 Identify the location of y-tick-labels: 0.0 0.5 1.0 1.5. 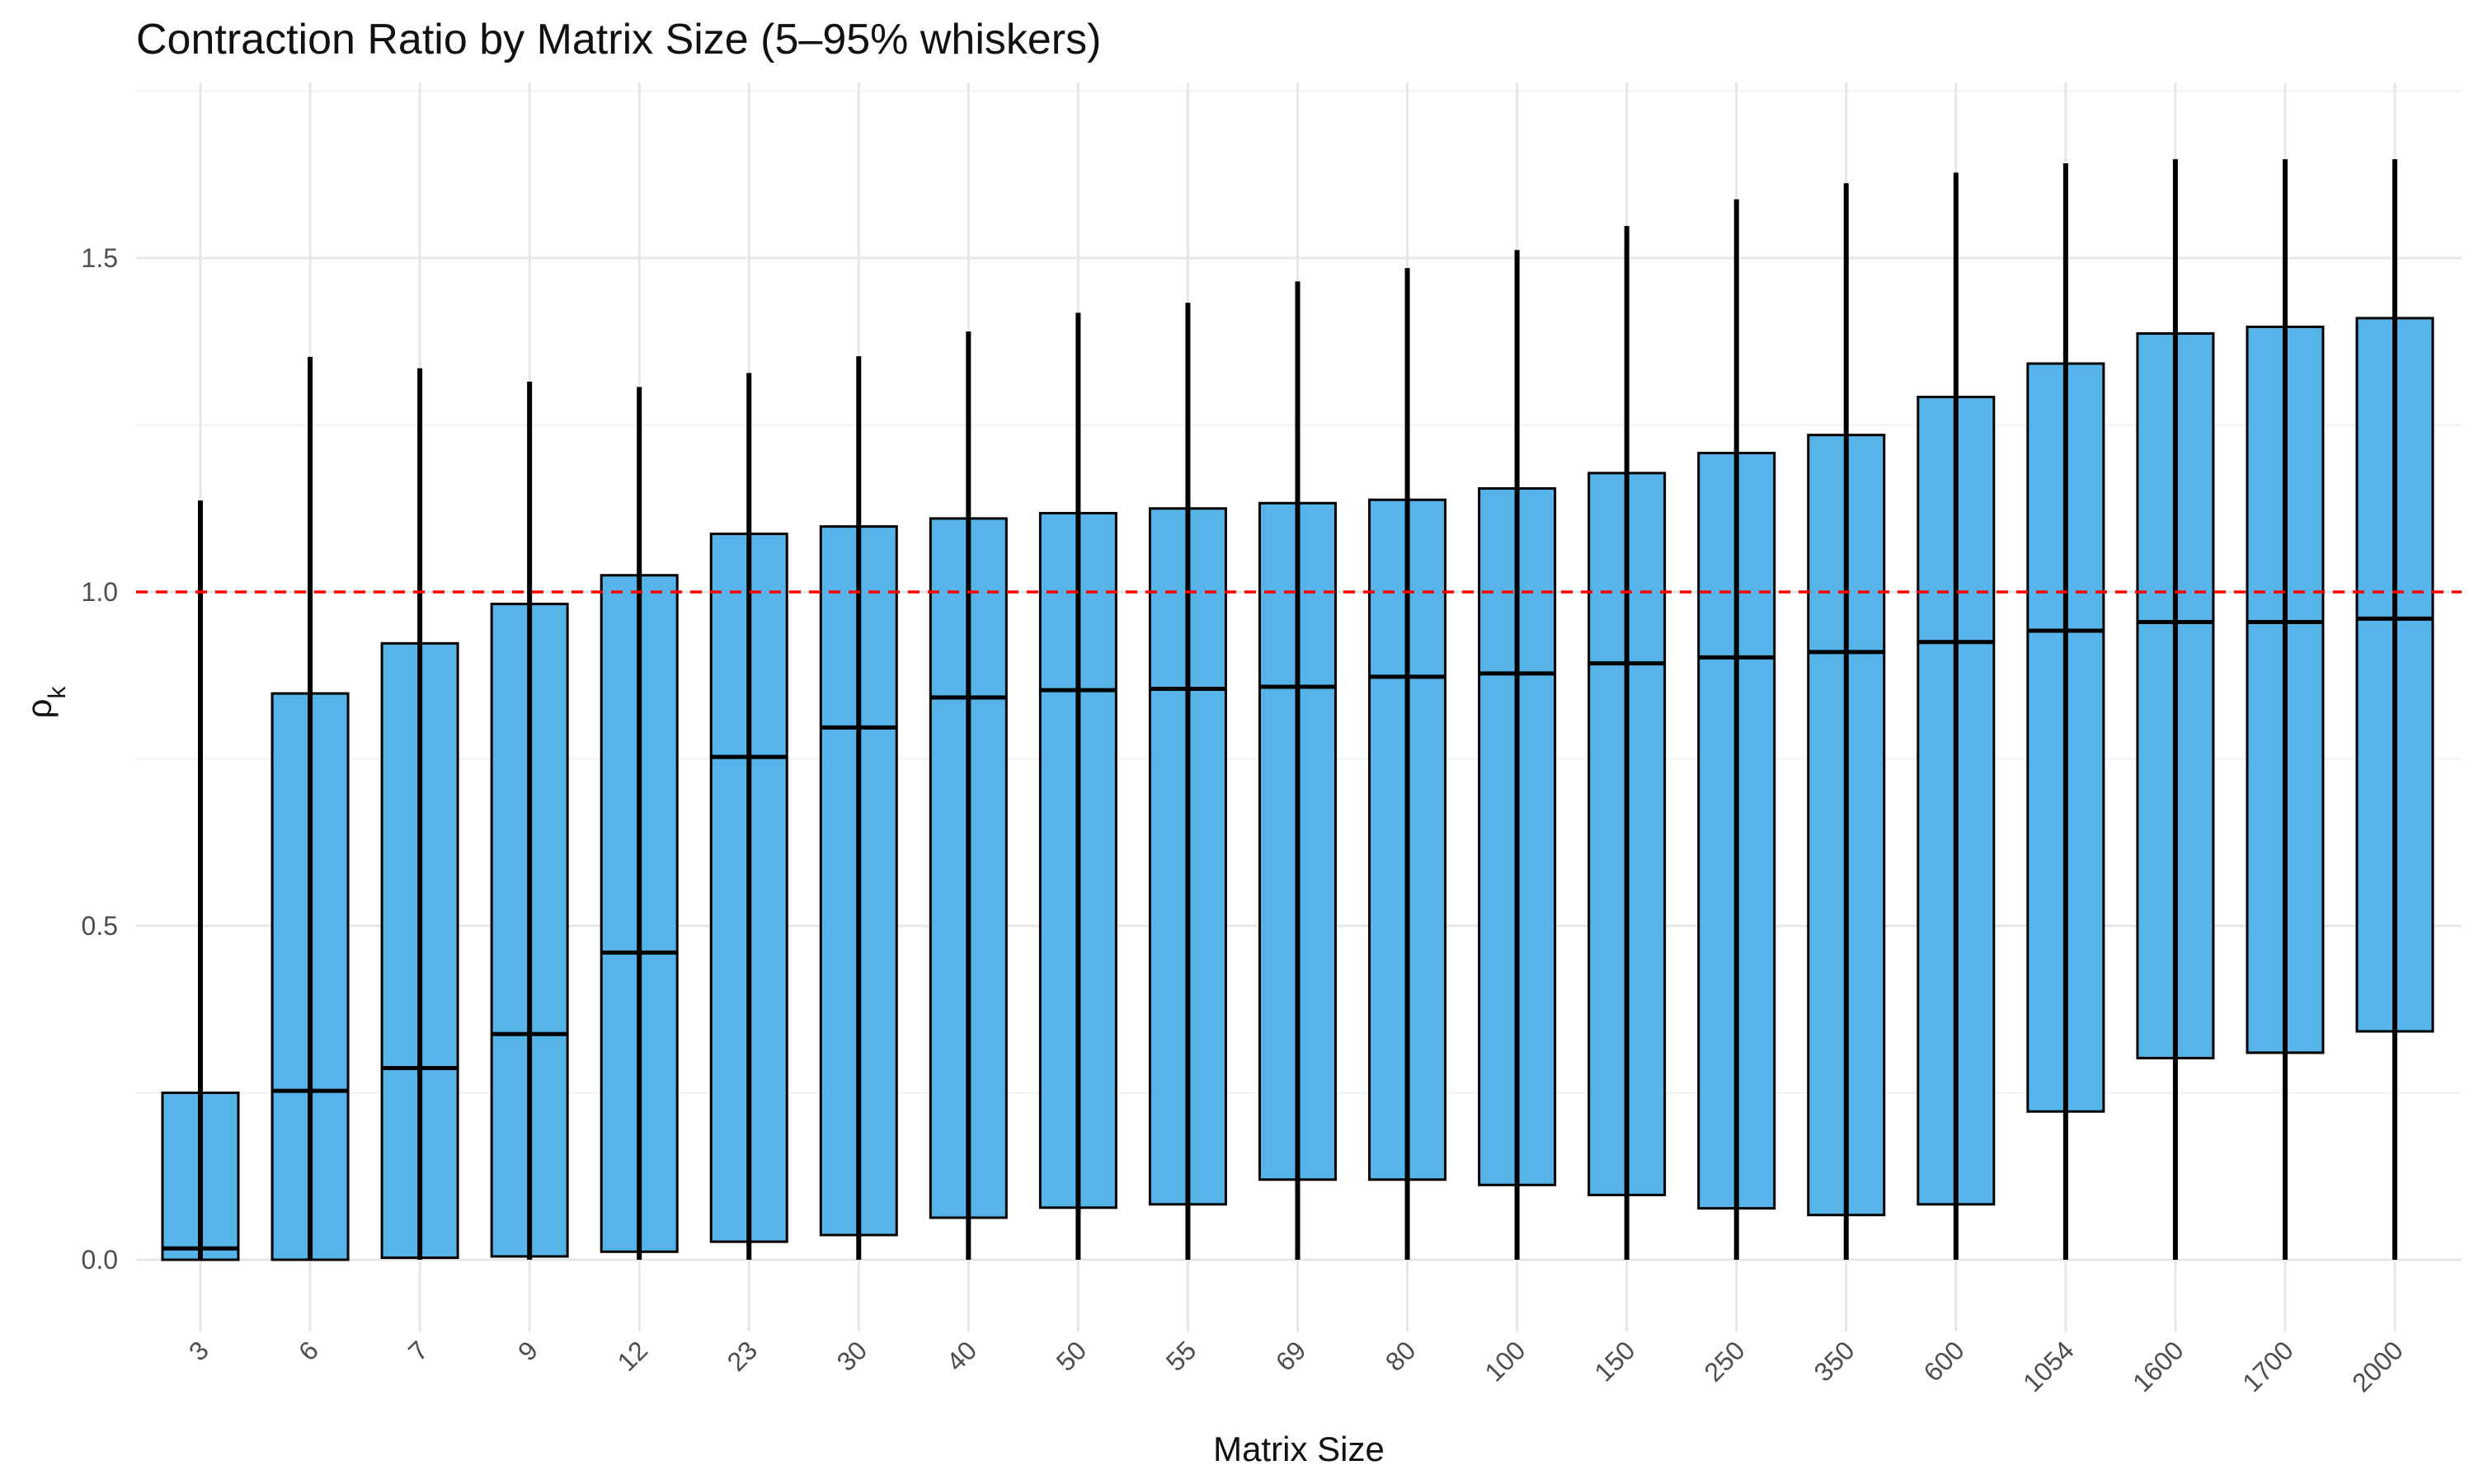
(100, 759).